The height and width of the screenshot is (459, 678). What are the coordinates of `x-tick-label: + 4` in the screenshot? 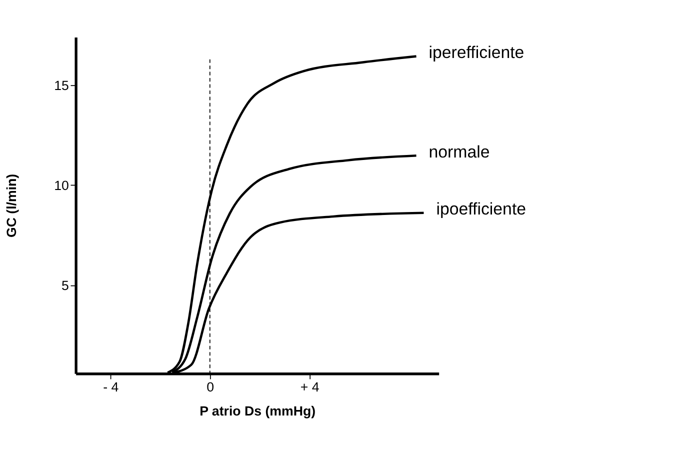 It's located at (310, 387).